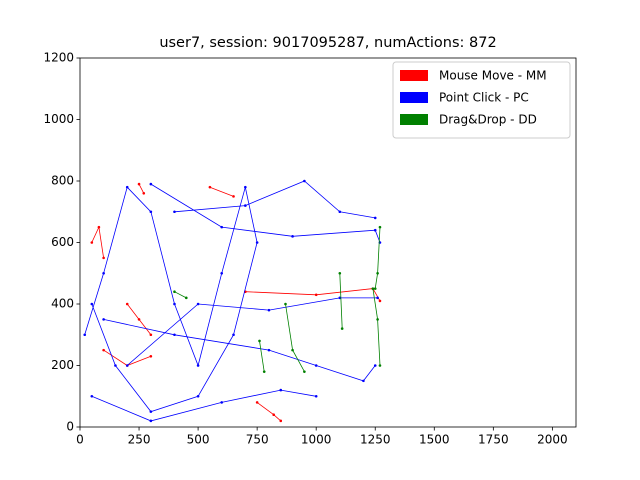 The height and width of the screenshot is (480, 640). What do you see at coordinates (58, 119) in the screenshot?
I see `y-tick-label: 1000` at bounding box center [58, 119].